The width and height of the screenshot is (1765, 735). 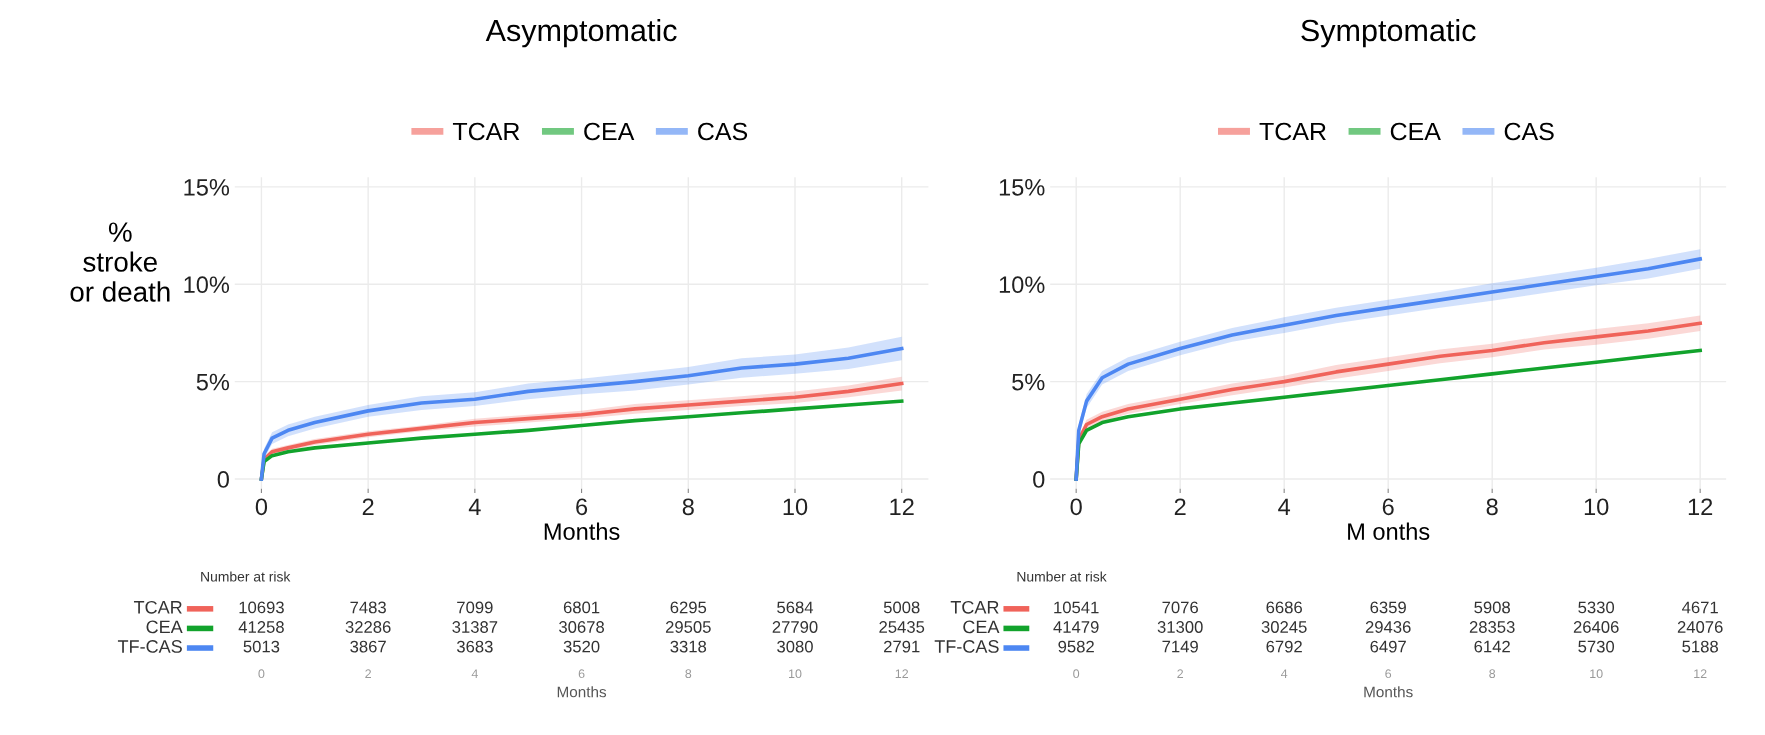 What do you see at coordinates (901, 607) in the screenshot?
I see `data-label: 5008` at bounding box center [901, 607].